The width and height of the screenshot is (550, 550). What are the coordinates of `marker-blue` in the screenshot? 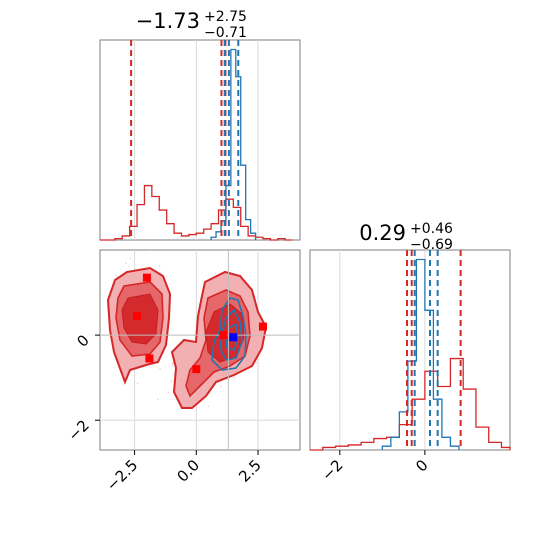 It's located at (233, 337).